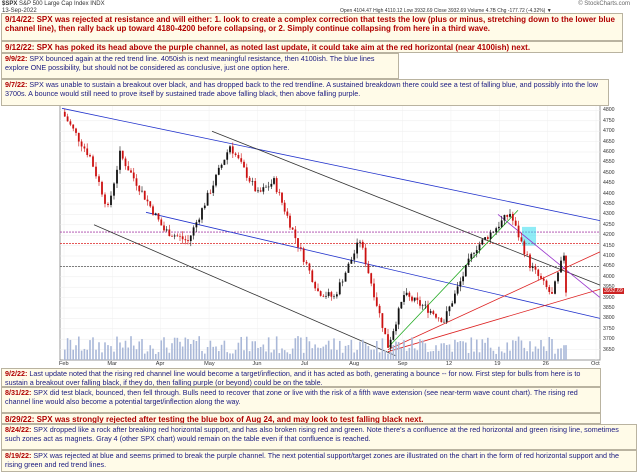  Describe the element at coordinates (64, 364) in the screenshot. I see `x-tick-label: Feb` at that location.